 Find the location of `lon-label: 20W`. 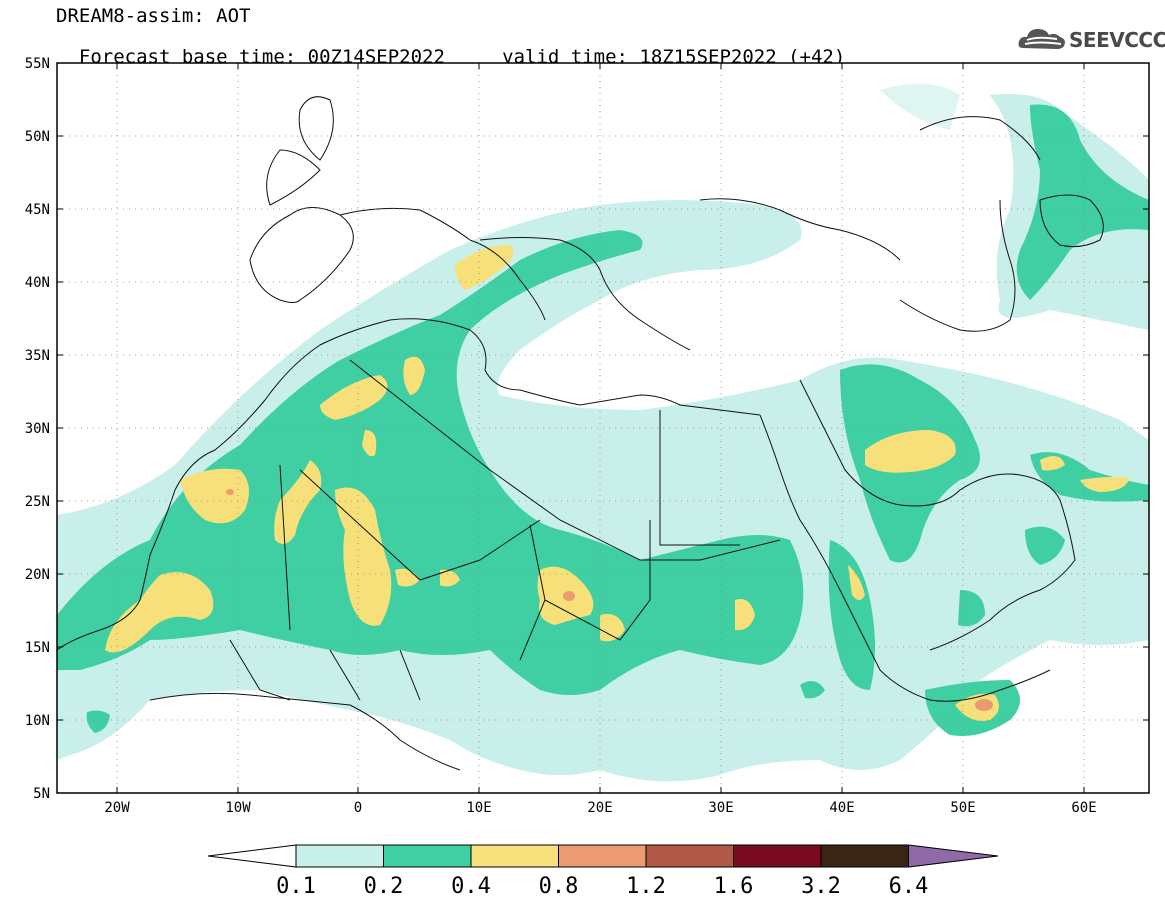

lon-label: 20W is located at coordinates (117, 808).